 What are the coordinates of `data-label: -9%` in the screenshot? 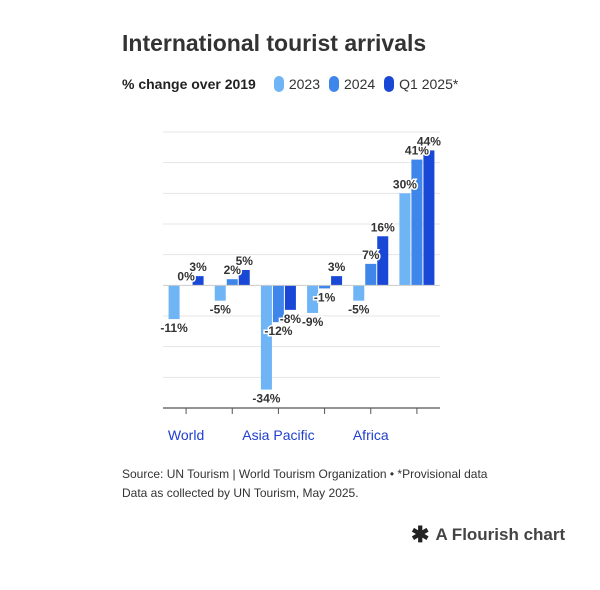 It's located at (313, 322).